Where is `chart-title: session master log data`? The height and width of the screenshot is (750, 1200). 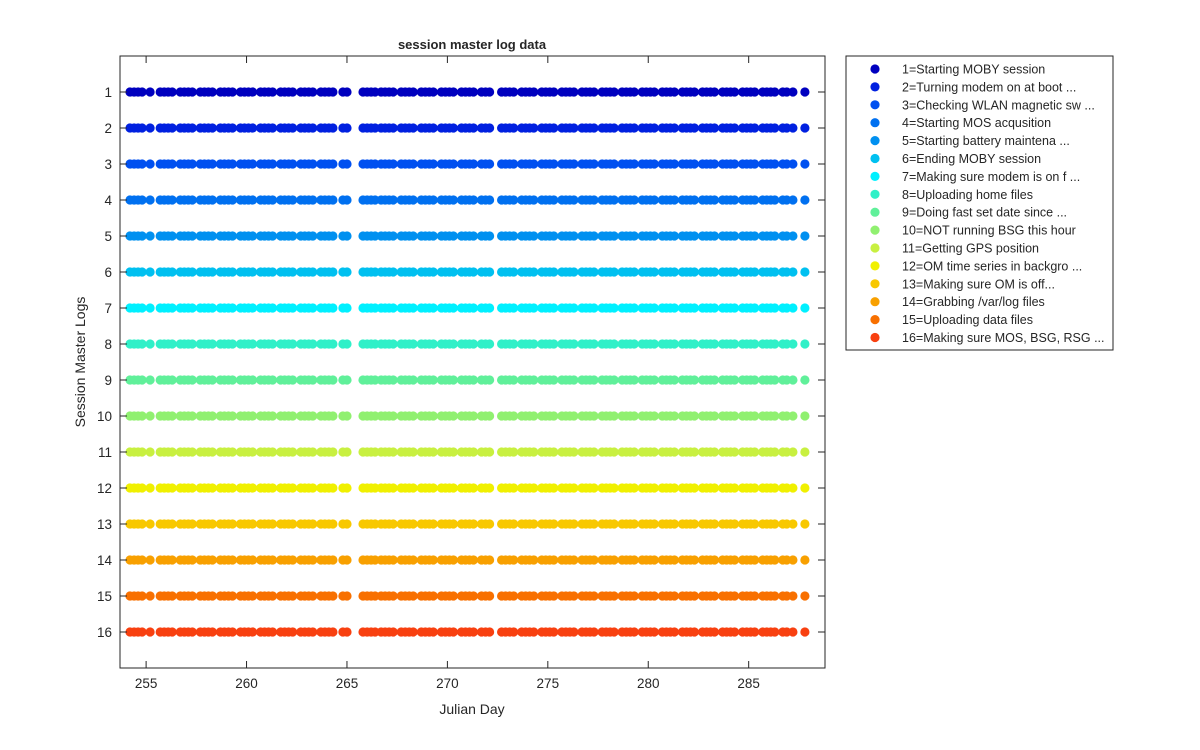 chart-title: session master log data is located at coordinates (472, 44).